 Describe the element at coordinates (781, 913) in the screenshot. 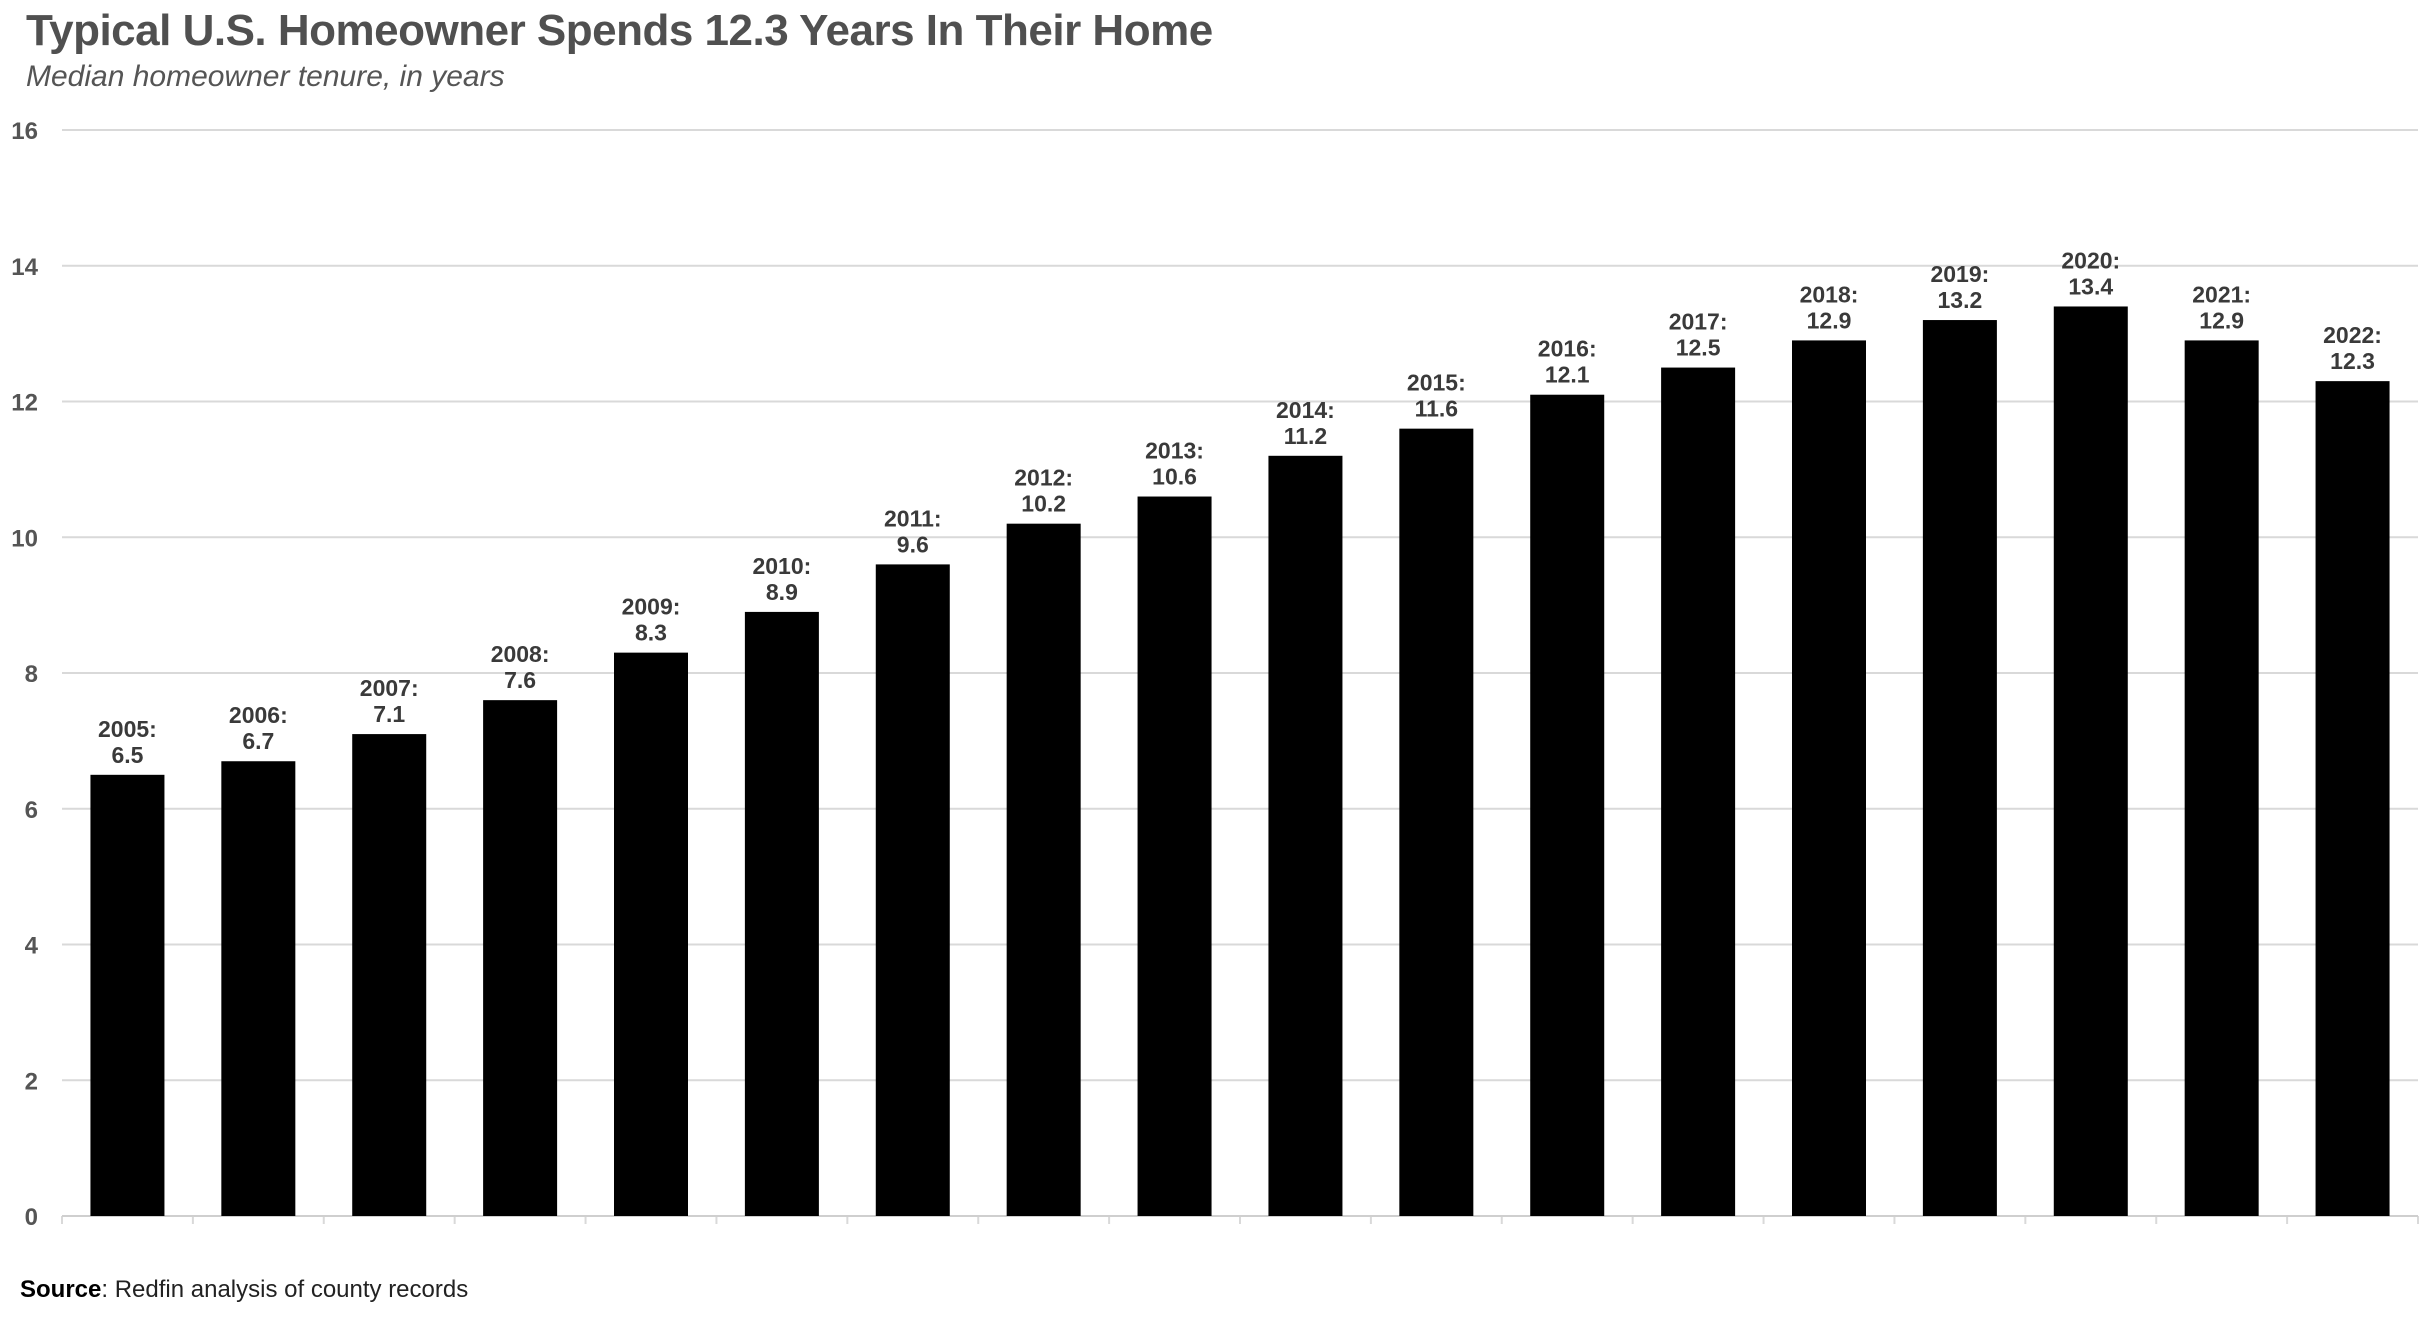

I see `bar-2010` at that location.